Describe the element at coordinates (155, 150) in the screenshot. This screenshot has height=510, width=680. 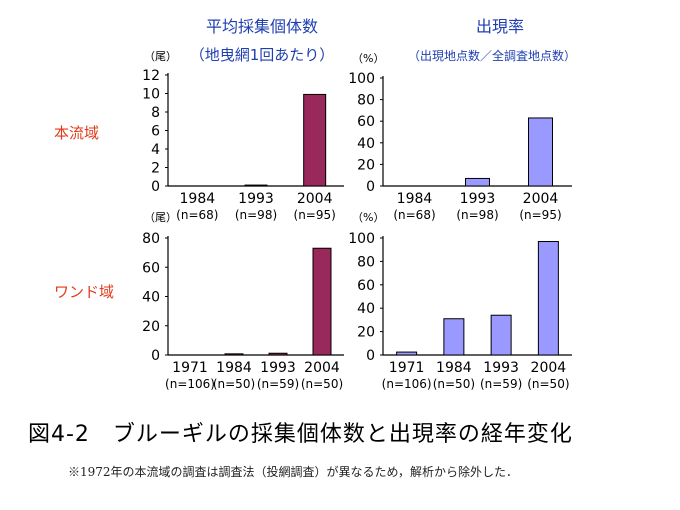
I see `y-tick-label: 4` at that location.